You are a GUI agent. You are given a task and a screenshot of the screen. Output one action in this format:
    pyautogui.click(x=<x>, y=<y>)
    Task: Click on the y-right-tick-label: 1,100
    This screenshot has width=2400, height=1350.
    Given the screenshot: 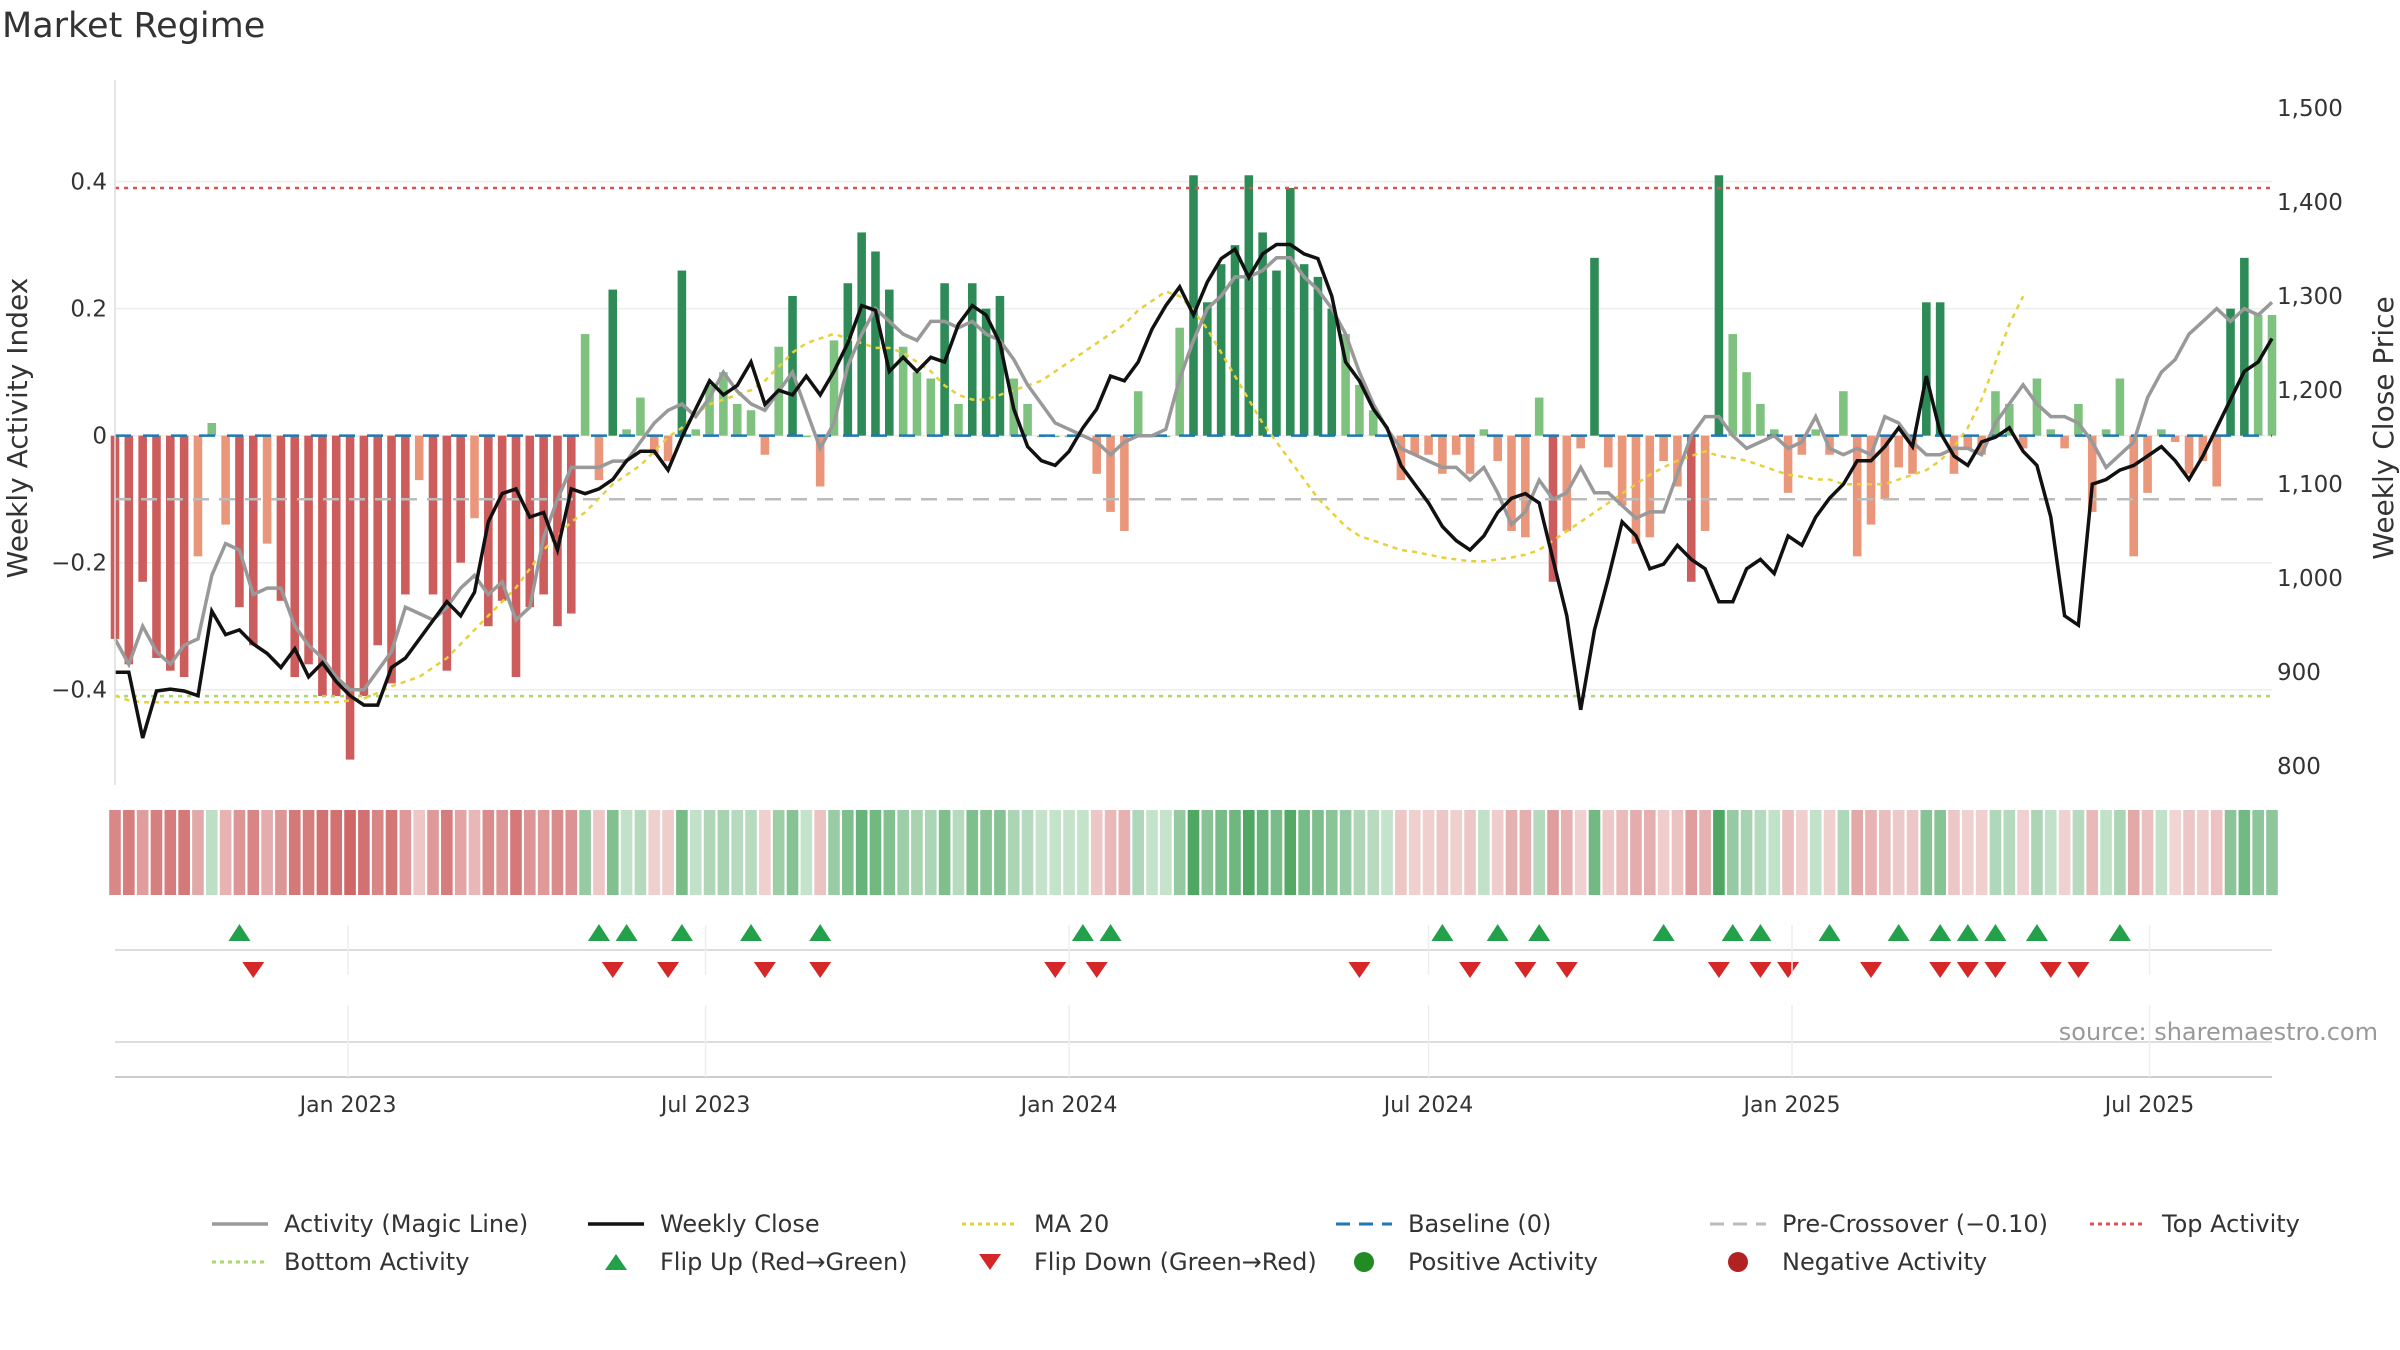 What is the action you would take?
    pyautogui.click(x=2310, y=485)
    